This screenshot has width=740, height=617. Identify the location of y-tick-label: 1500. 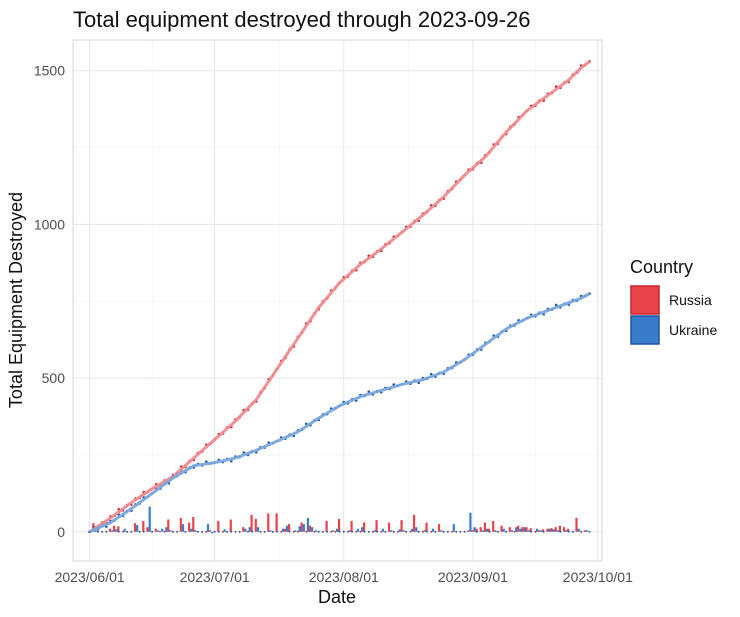
(49, 71).